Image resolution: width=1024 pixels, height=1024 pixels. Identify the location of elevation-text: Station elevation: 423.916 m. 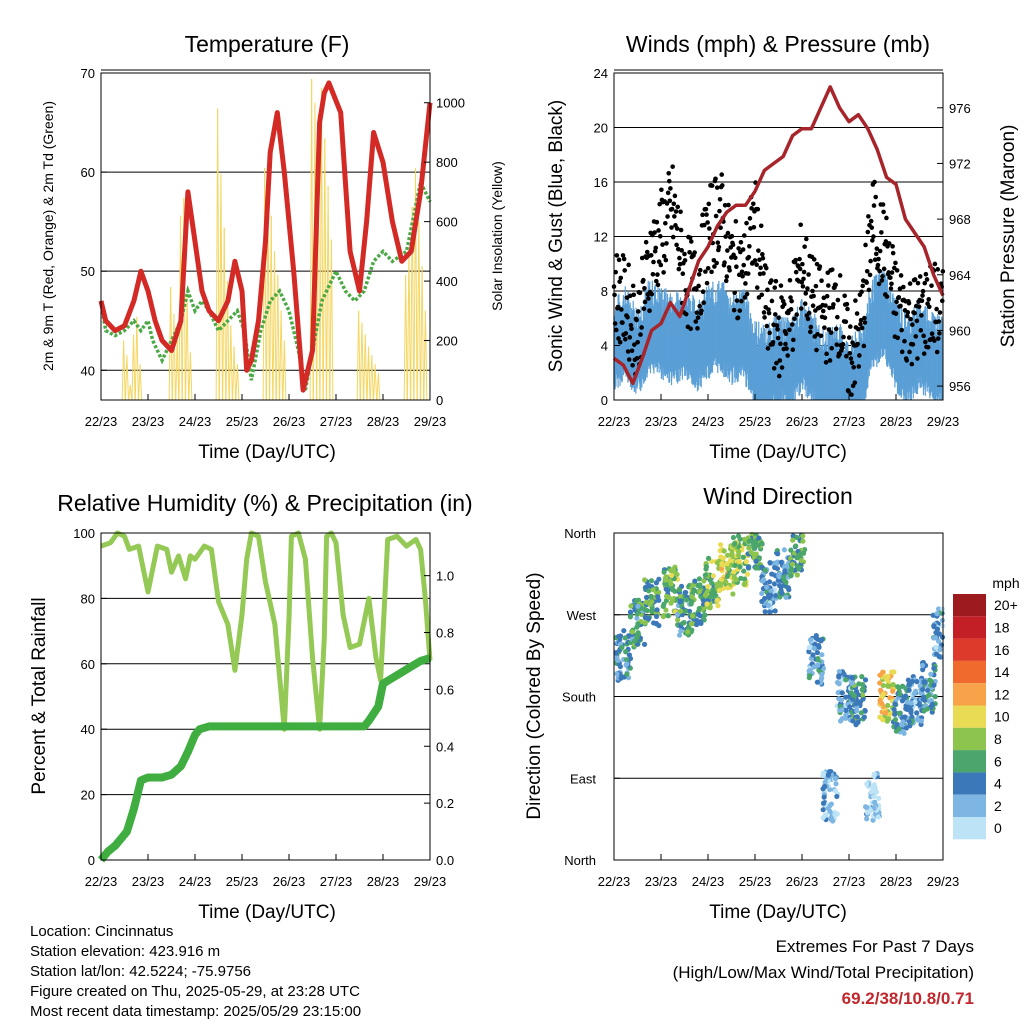
(125, 951).